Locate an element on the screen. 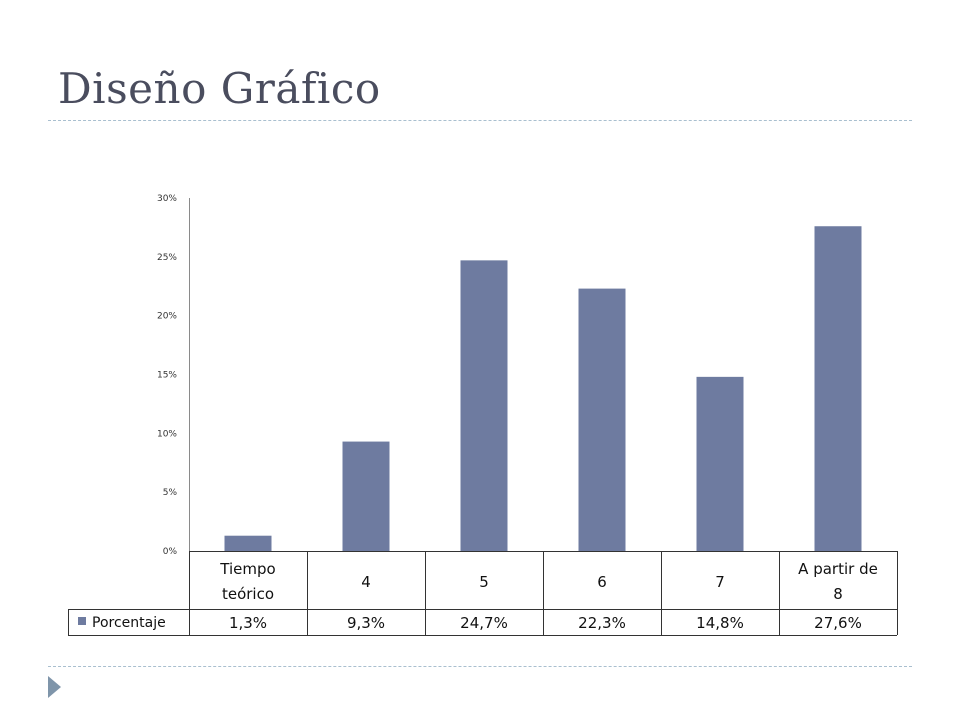  data-label: 14,8% is located at coordinates (720, 623).